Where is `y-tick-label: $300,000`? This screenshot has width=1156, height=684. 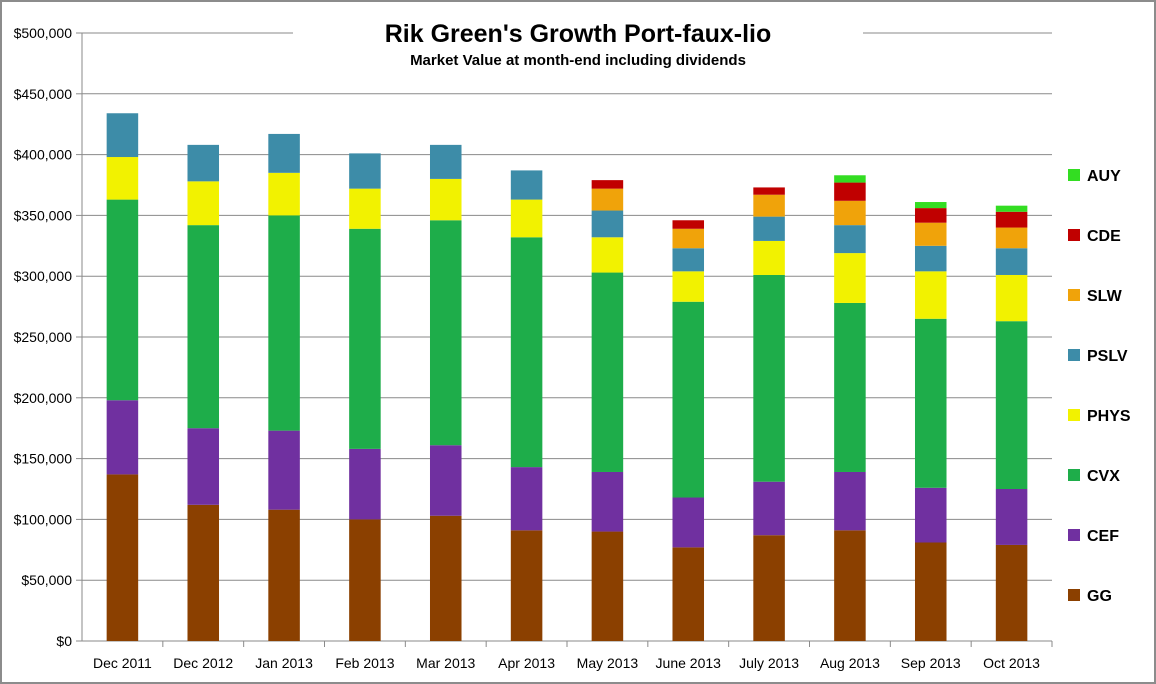
y-tick-label: $300,000 is located at coordinates (43, 276).